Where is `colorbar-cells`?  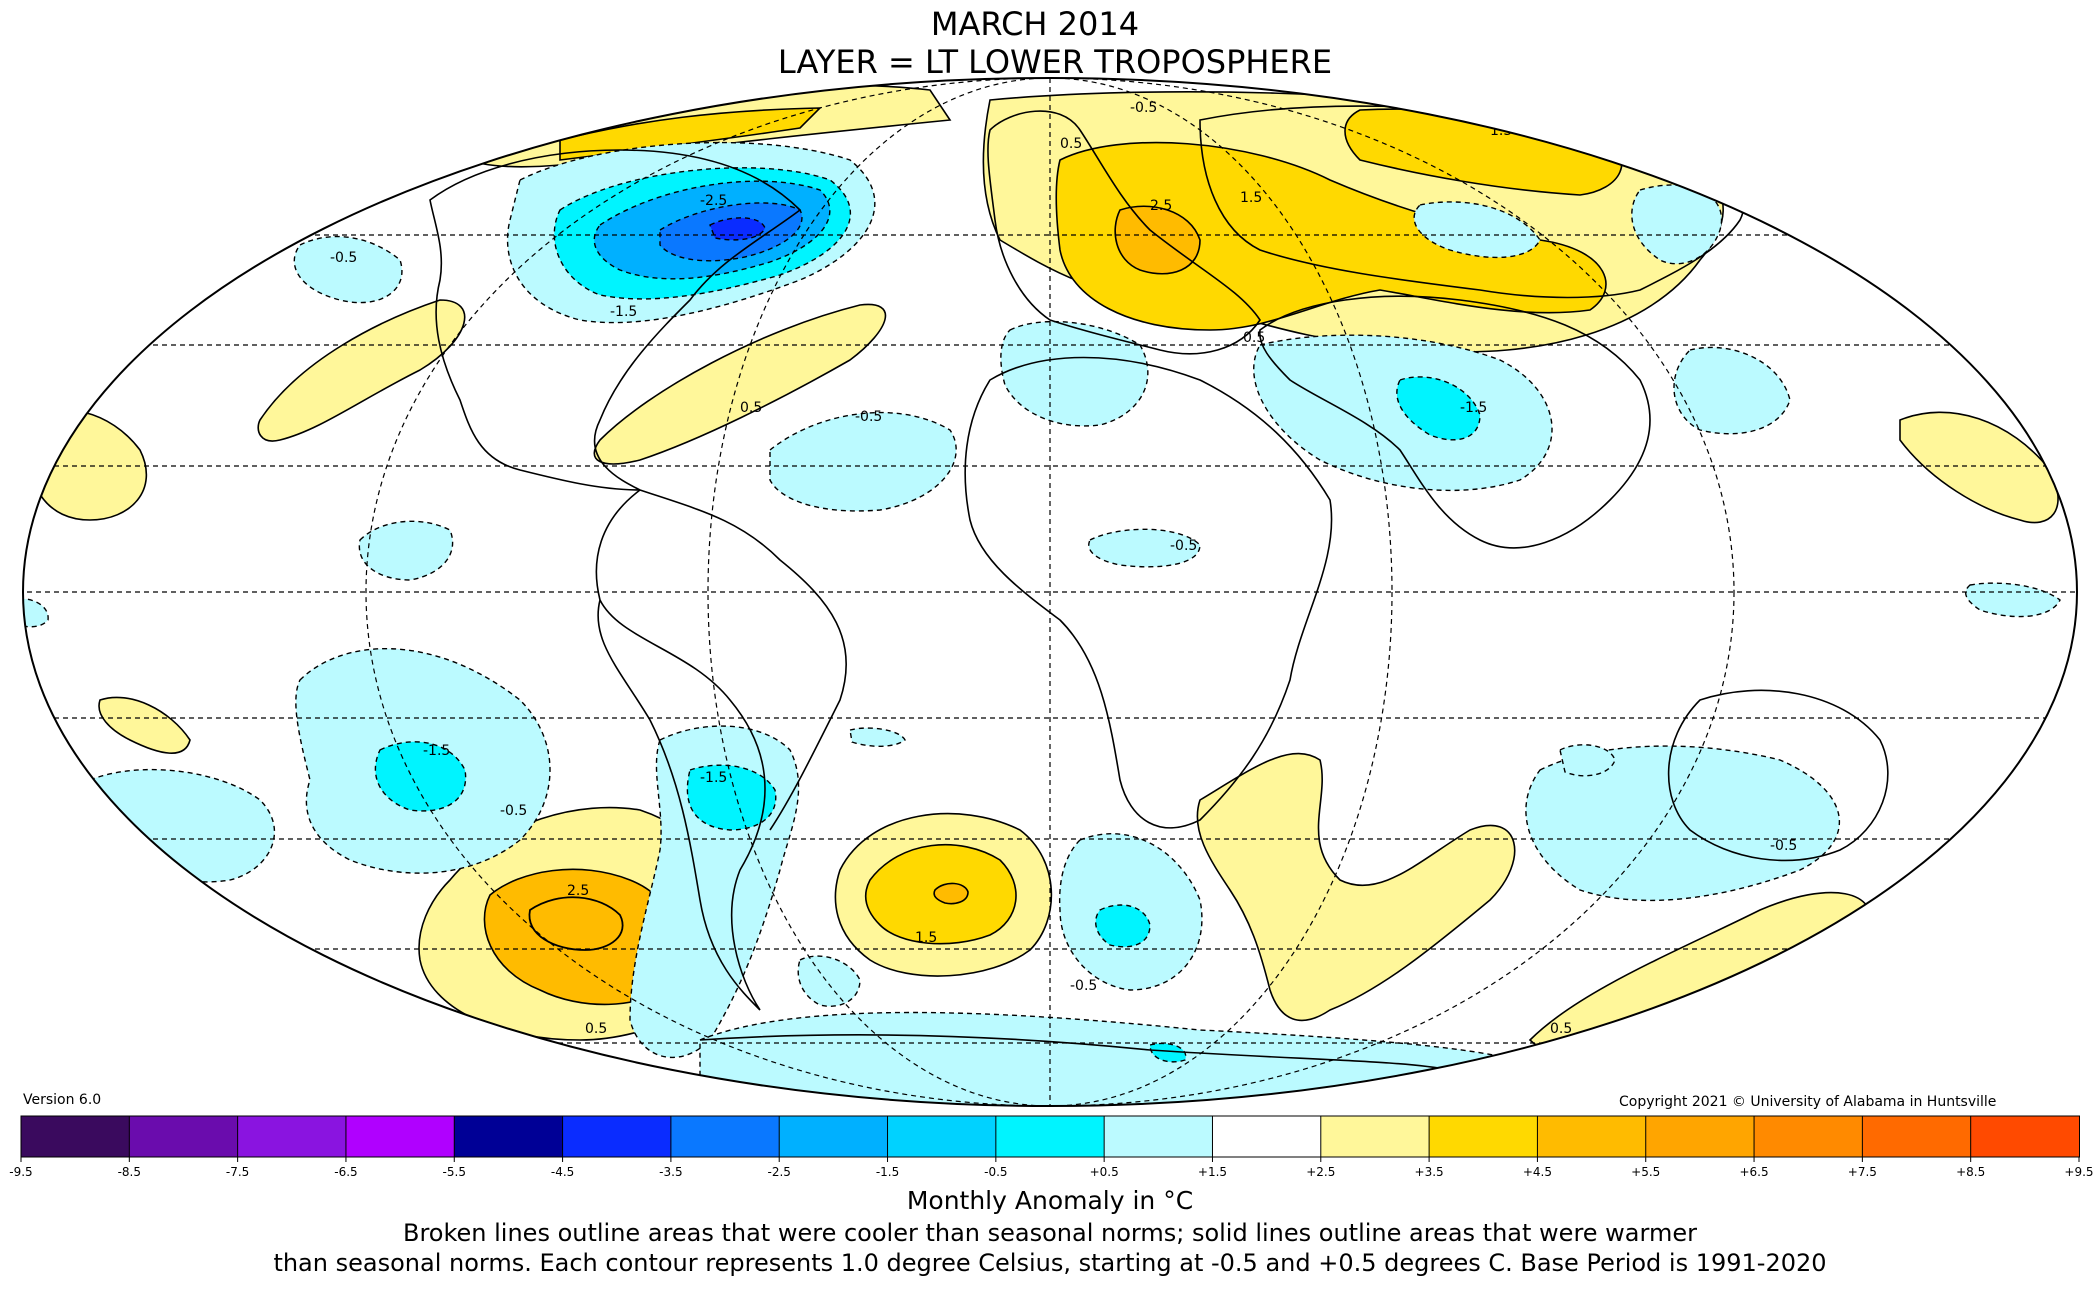 colorbar-cells is located at coordinates (1050, 1136).